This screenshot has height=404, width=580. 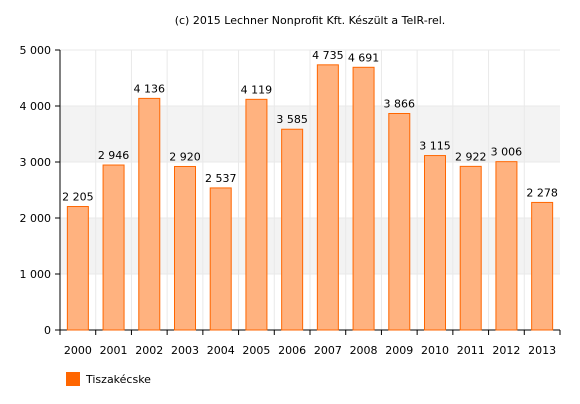 What do you see at coordinates (471, 350) in the screenshot?
I see `x-tick-label: 2011` at bounding box center [471, 350].